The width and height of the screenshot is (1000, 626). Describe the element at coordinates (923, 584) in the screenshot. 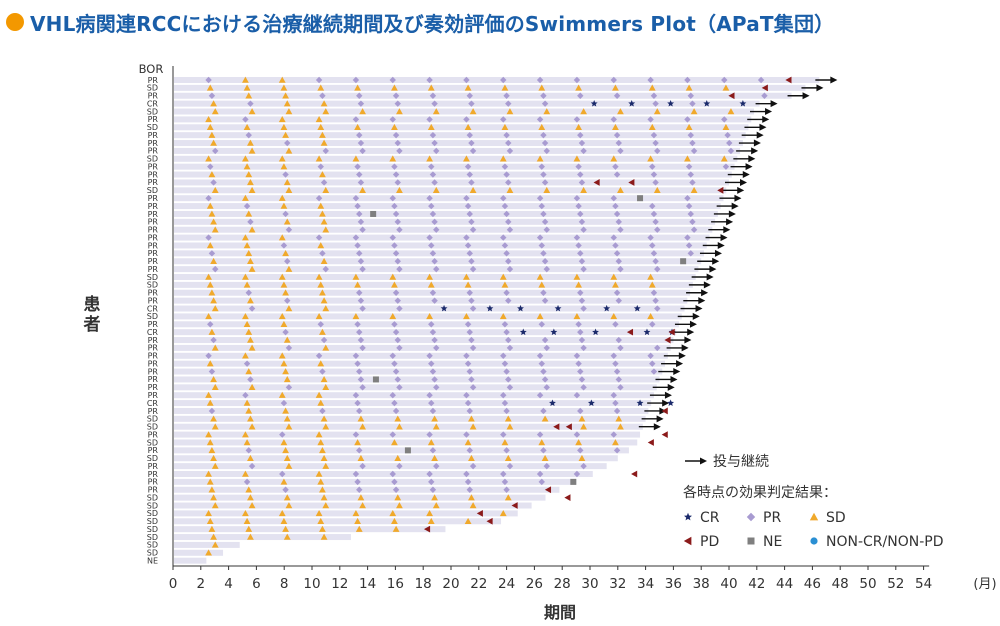

I see `x-tick-label: 54` at that location.